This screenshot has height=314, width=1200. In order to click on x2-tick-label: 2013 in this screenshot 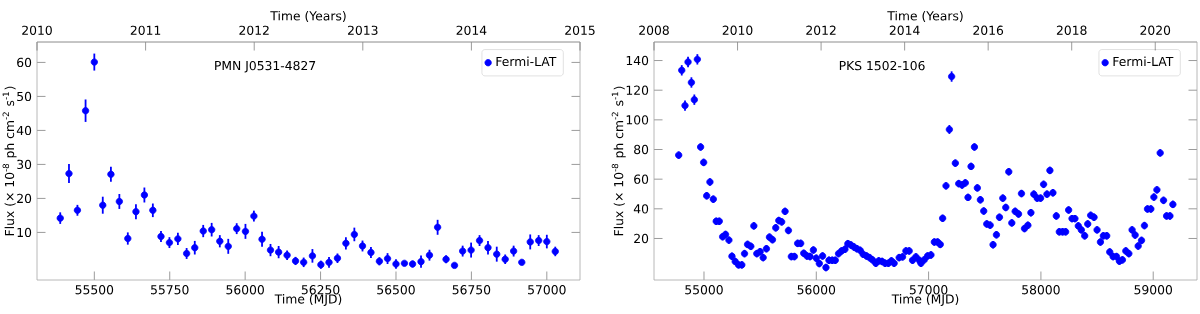, I will do `click(362, 30)`.